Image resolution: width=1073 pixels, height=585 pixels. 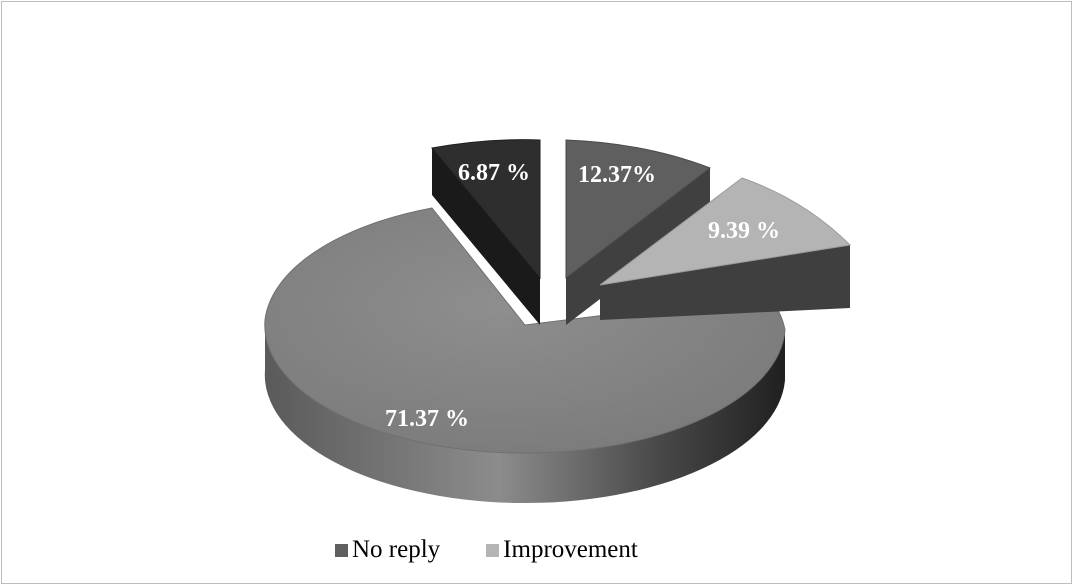 I want to click on slice-6-top, so click(x=486, y=209).